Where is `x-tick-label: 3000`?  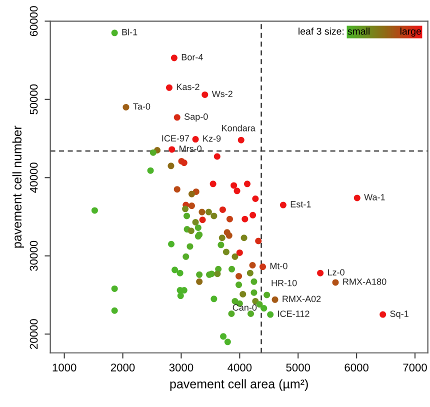
x-tick-label: 3000 is located at coordinates (181, 368).